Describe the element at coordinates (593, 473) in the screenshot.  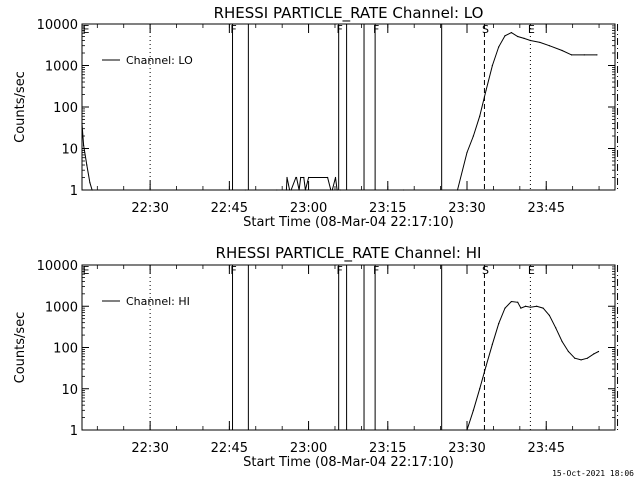
I see `plot-generation-timestamp: 15-Oct-2021 18:06` at that location.